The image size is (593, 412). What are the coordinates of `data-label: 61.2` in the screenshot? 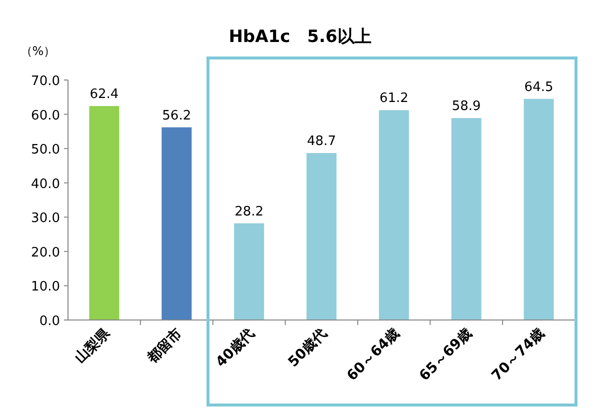 It's located at (393, 98).